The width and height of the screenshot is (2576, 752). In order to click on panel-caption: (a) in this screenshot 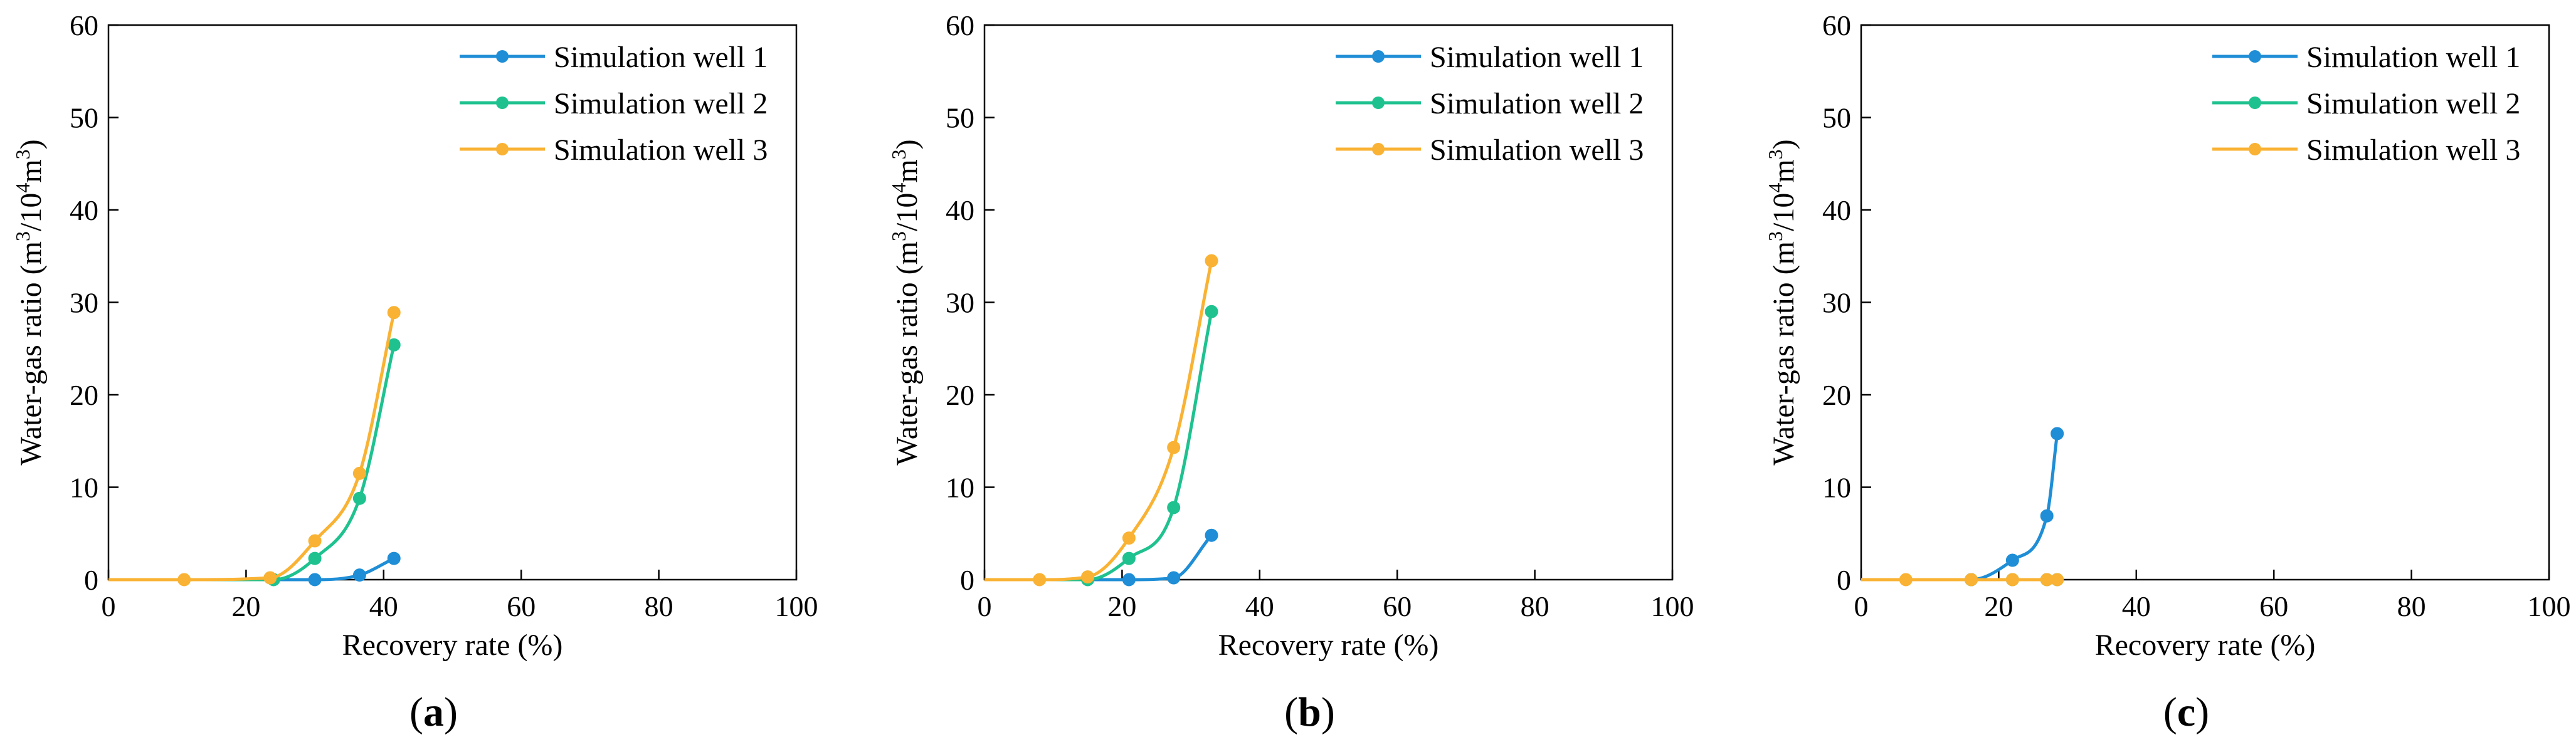, I will do `click(433, 712)`.